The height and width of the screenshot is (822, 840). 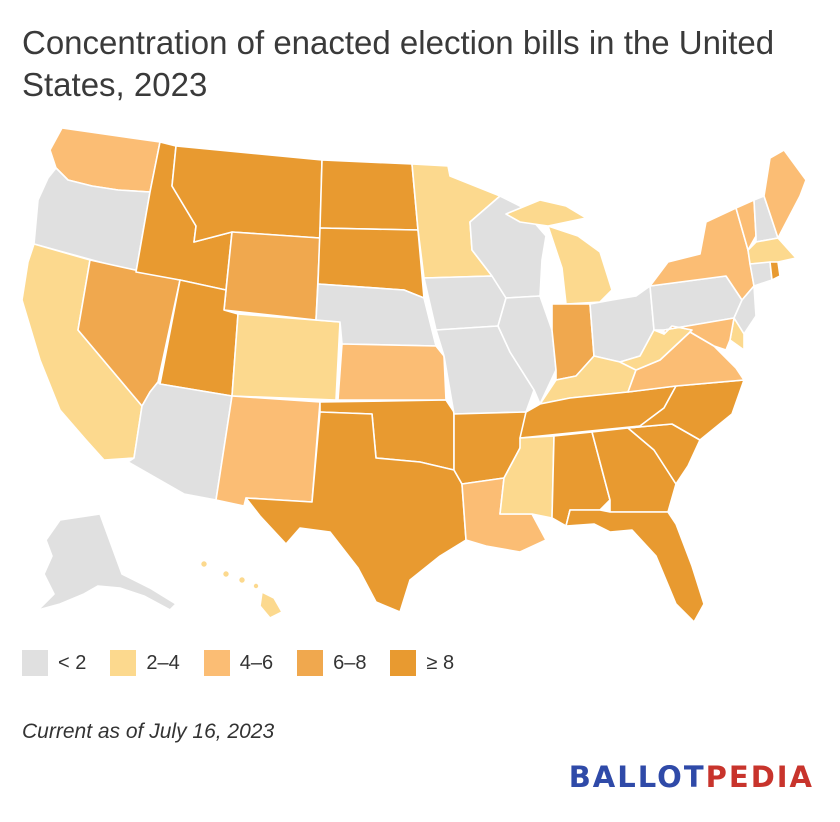 What do you see at coordinates (761, 274) in the screenshot?
I see `state-CT` at bounding box center [761, 274].